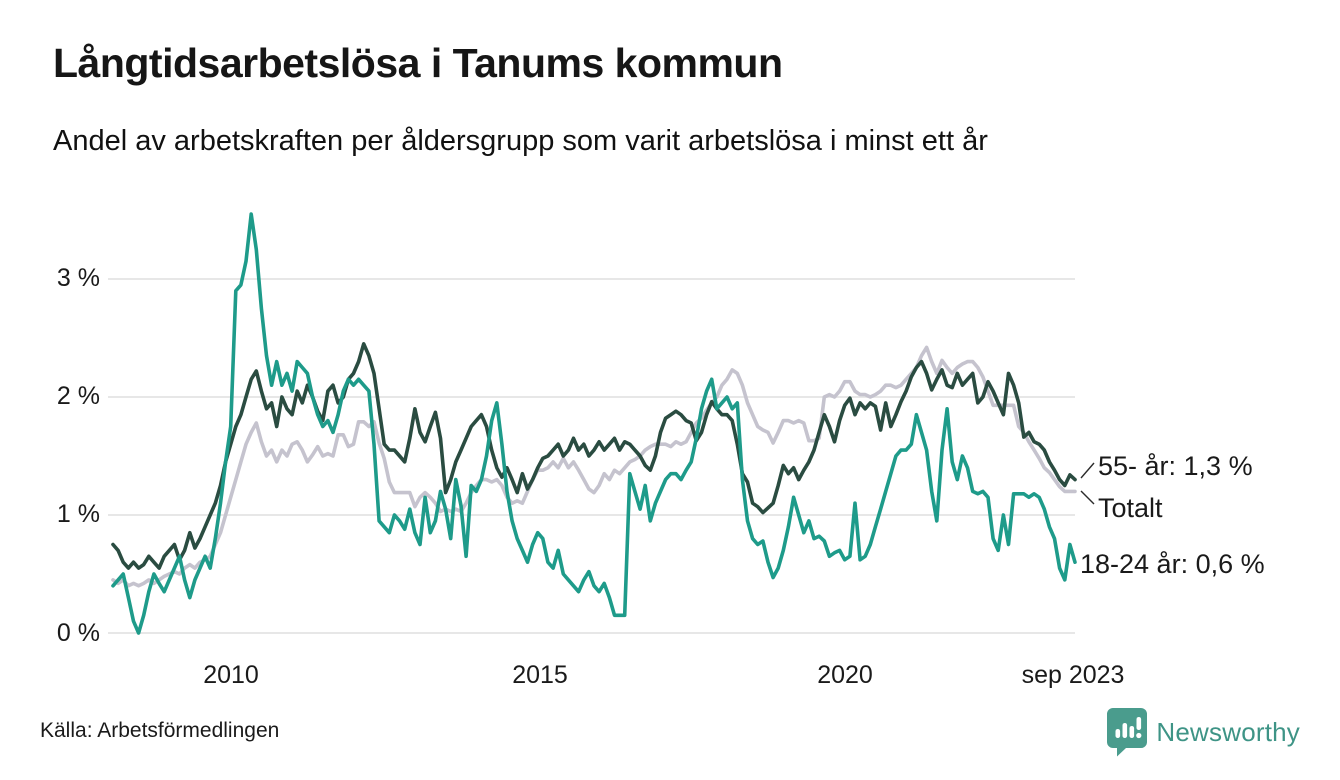  Describe the element at coordinates (1130, 508) in the screenshot. I see `end-label-total: Totalt` at that location.